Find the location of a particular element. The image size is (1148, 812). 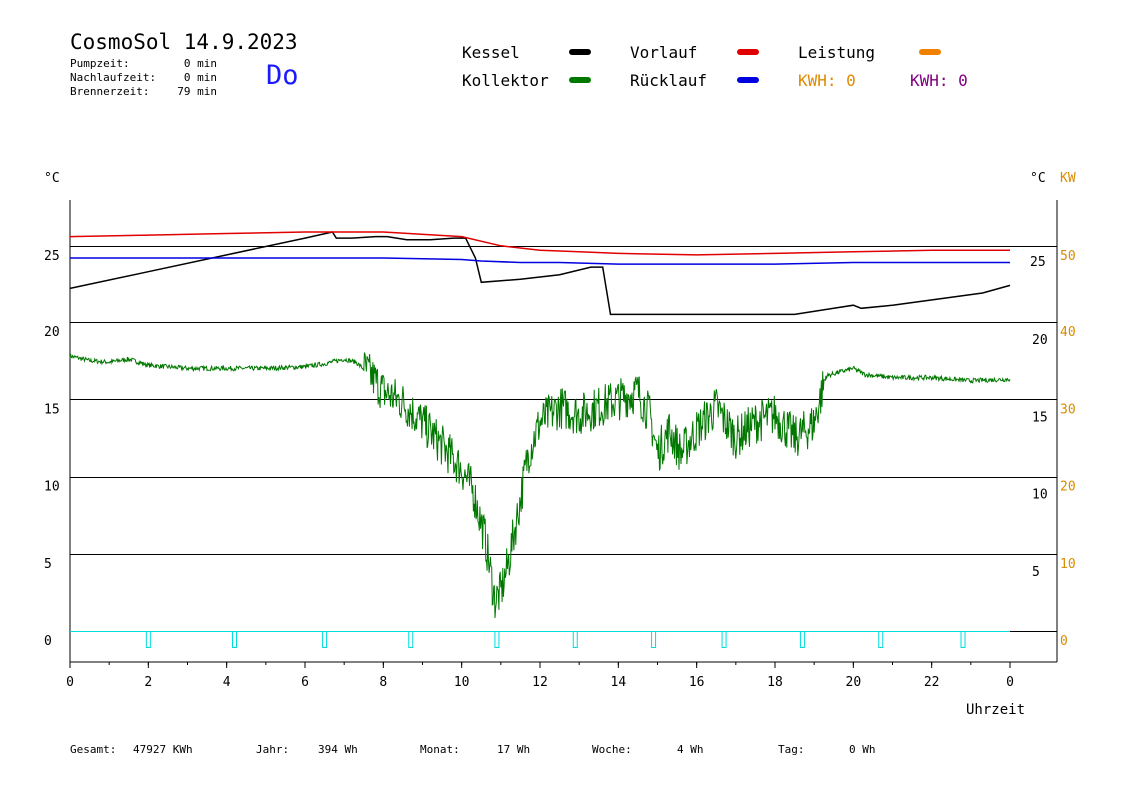

kwh-orange-label: KWH: 0 is located at coordinates (827, 80).